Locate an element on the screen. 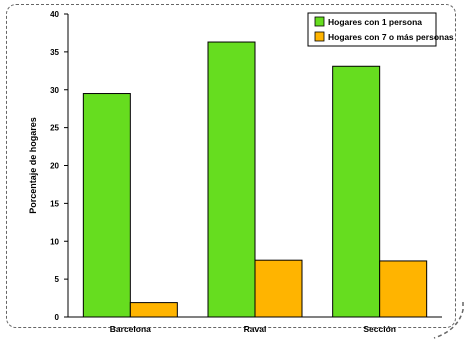  legend-label-series-2: Hogares con 7 o más personas is located at coordinates (391, 37).